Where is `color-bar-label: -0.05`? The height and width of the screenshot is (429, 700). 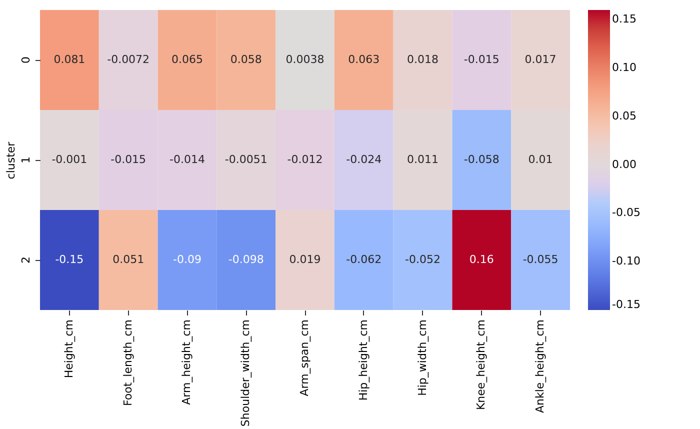
color-bar-label: -0.05 is located at coordinates (626, 213).